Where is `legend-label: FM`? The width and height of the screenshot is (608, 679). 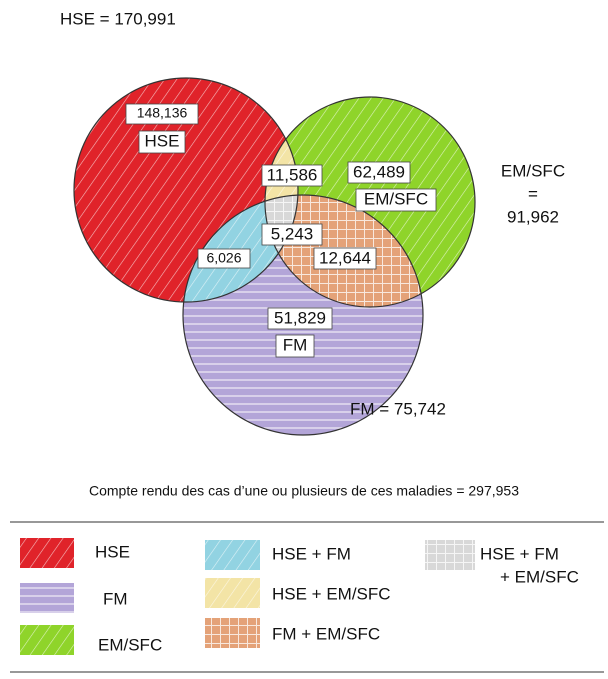 legend-label: FM is located at coordinates (115, 598).